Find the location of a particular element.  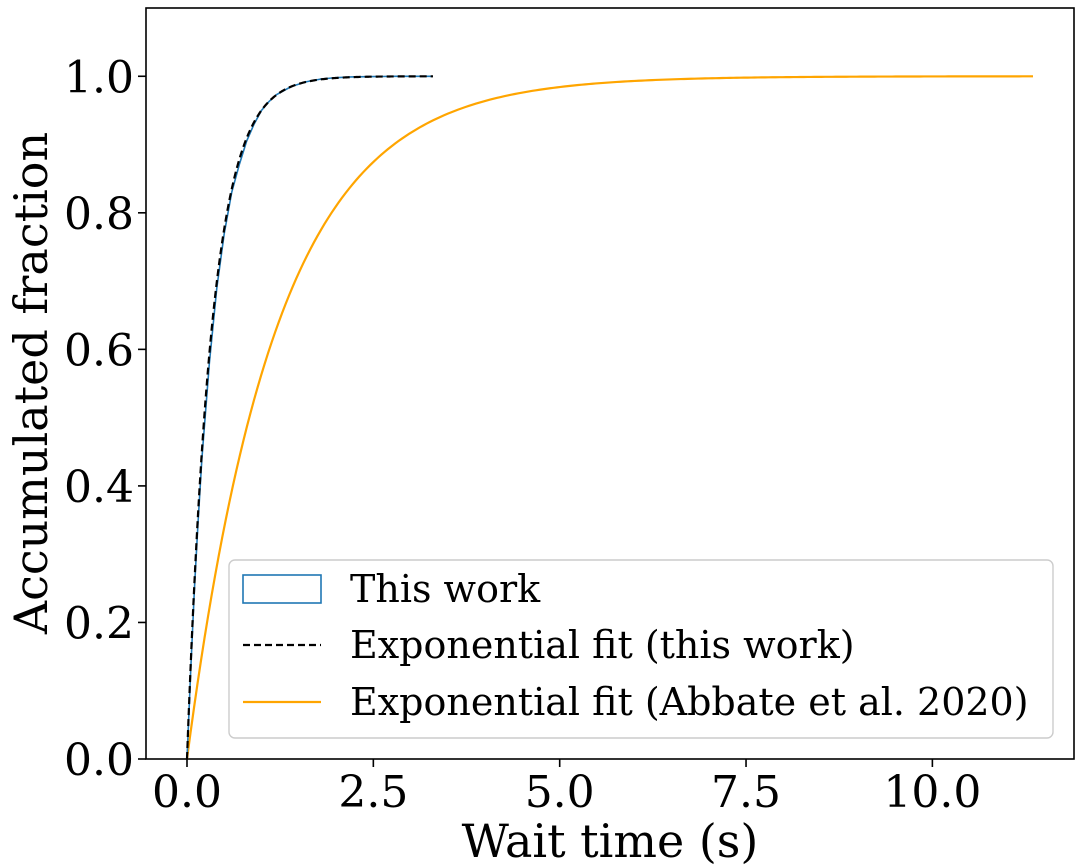

x-tick-label: 7.5 is located at coordinates (746, 792).